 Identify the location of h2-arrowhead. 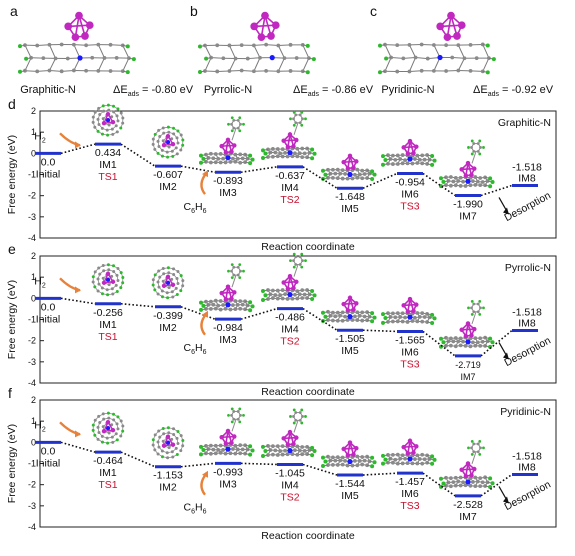
(78, 290).